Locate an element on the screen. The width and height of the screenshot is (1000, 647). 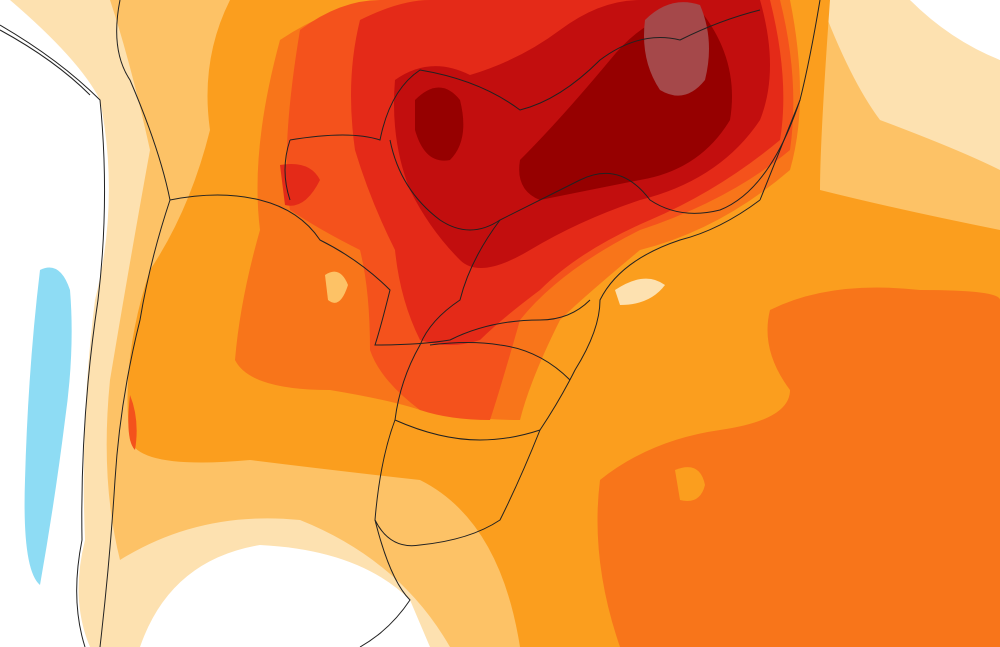
ocean-top-right is located at coordinates (955, 30).